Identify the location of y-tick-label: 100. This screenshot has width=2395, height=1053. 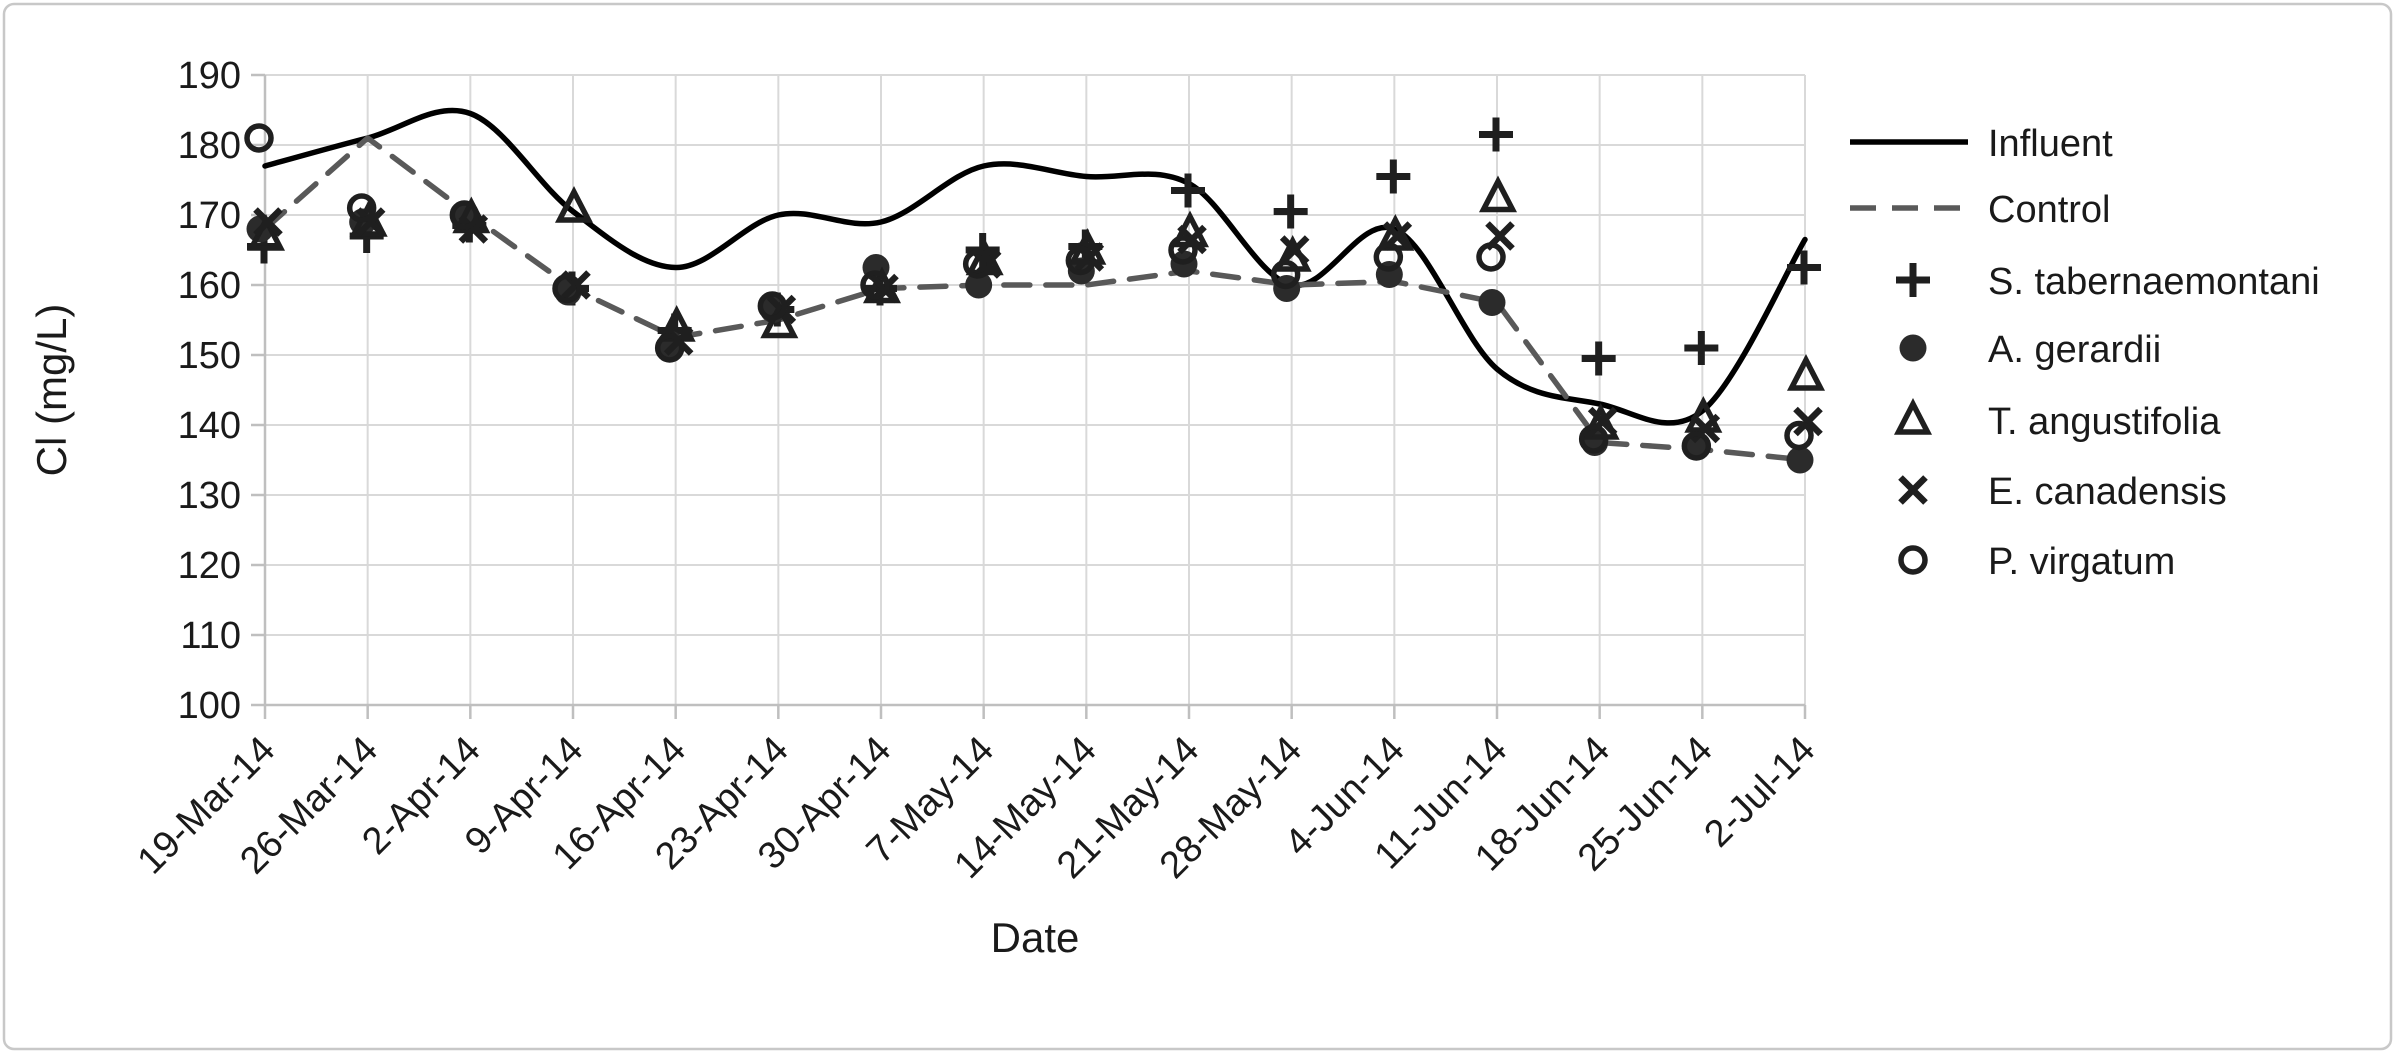
(209, 706).